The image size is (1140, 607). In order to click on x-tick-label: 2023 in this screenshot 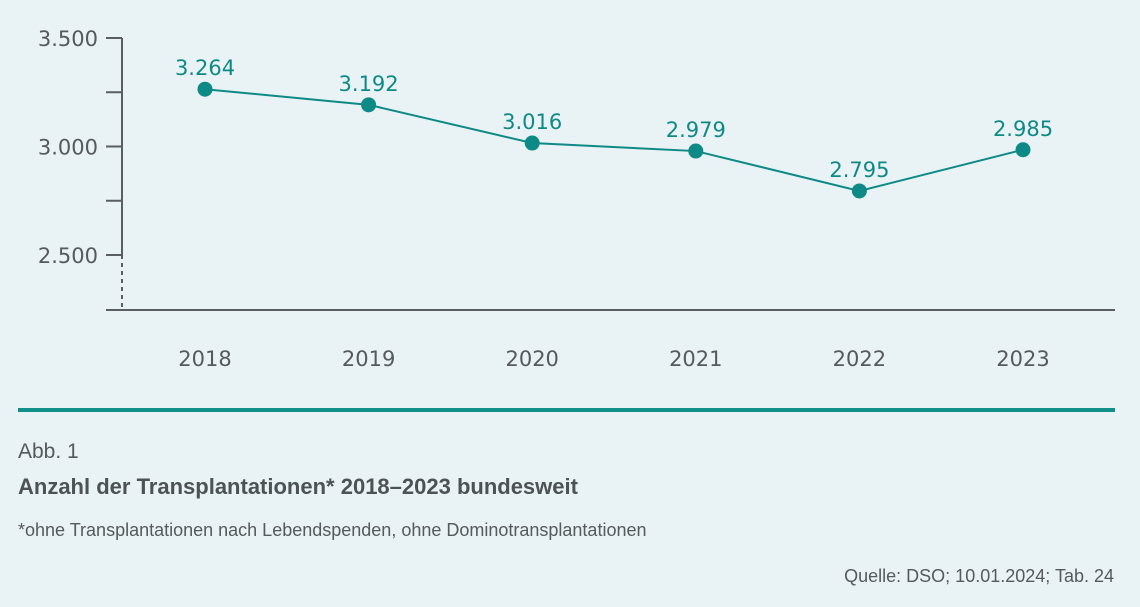, I will do `click(1022, 359)`.